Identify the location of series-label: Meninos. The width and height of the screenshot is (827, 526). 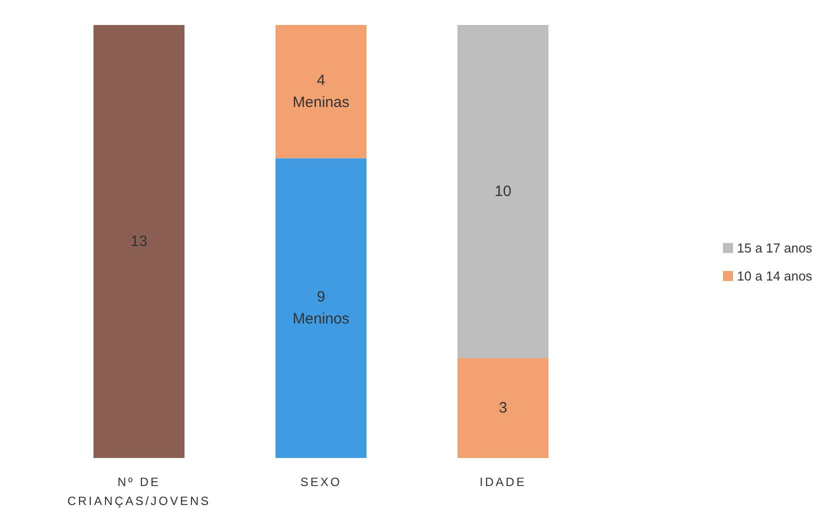
(321, 319).